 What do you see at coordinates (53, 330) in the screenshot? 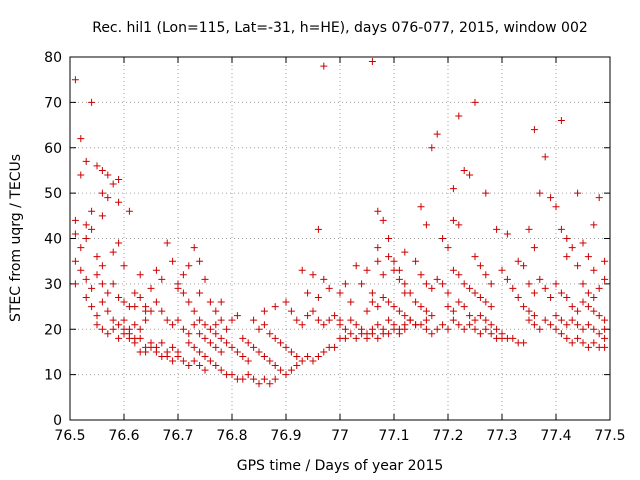
I see `y-tick-label: 20` at bounding box center [53, 330].